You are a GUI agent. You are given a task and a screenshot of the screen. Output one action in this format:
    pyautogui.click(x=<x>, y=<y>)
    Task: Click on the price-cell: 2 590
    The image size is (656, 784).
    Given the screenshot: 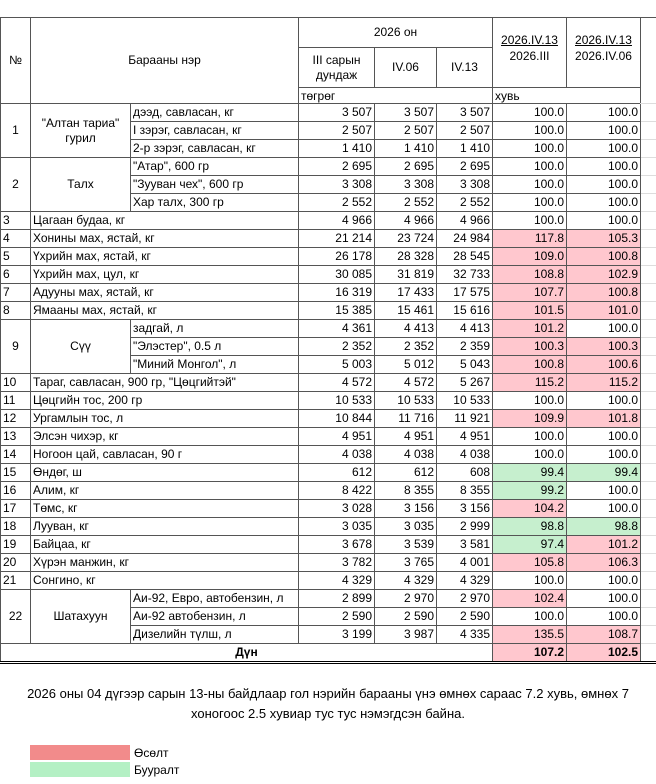 What is the action you would take?
    pyautogui.click(x=464, y=616)
    